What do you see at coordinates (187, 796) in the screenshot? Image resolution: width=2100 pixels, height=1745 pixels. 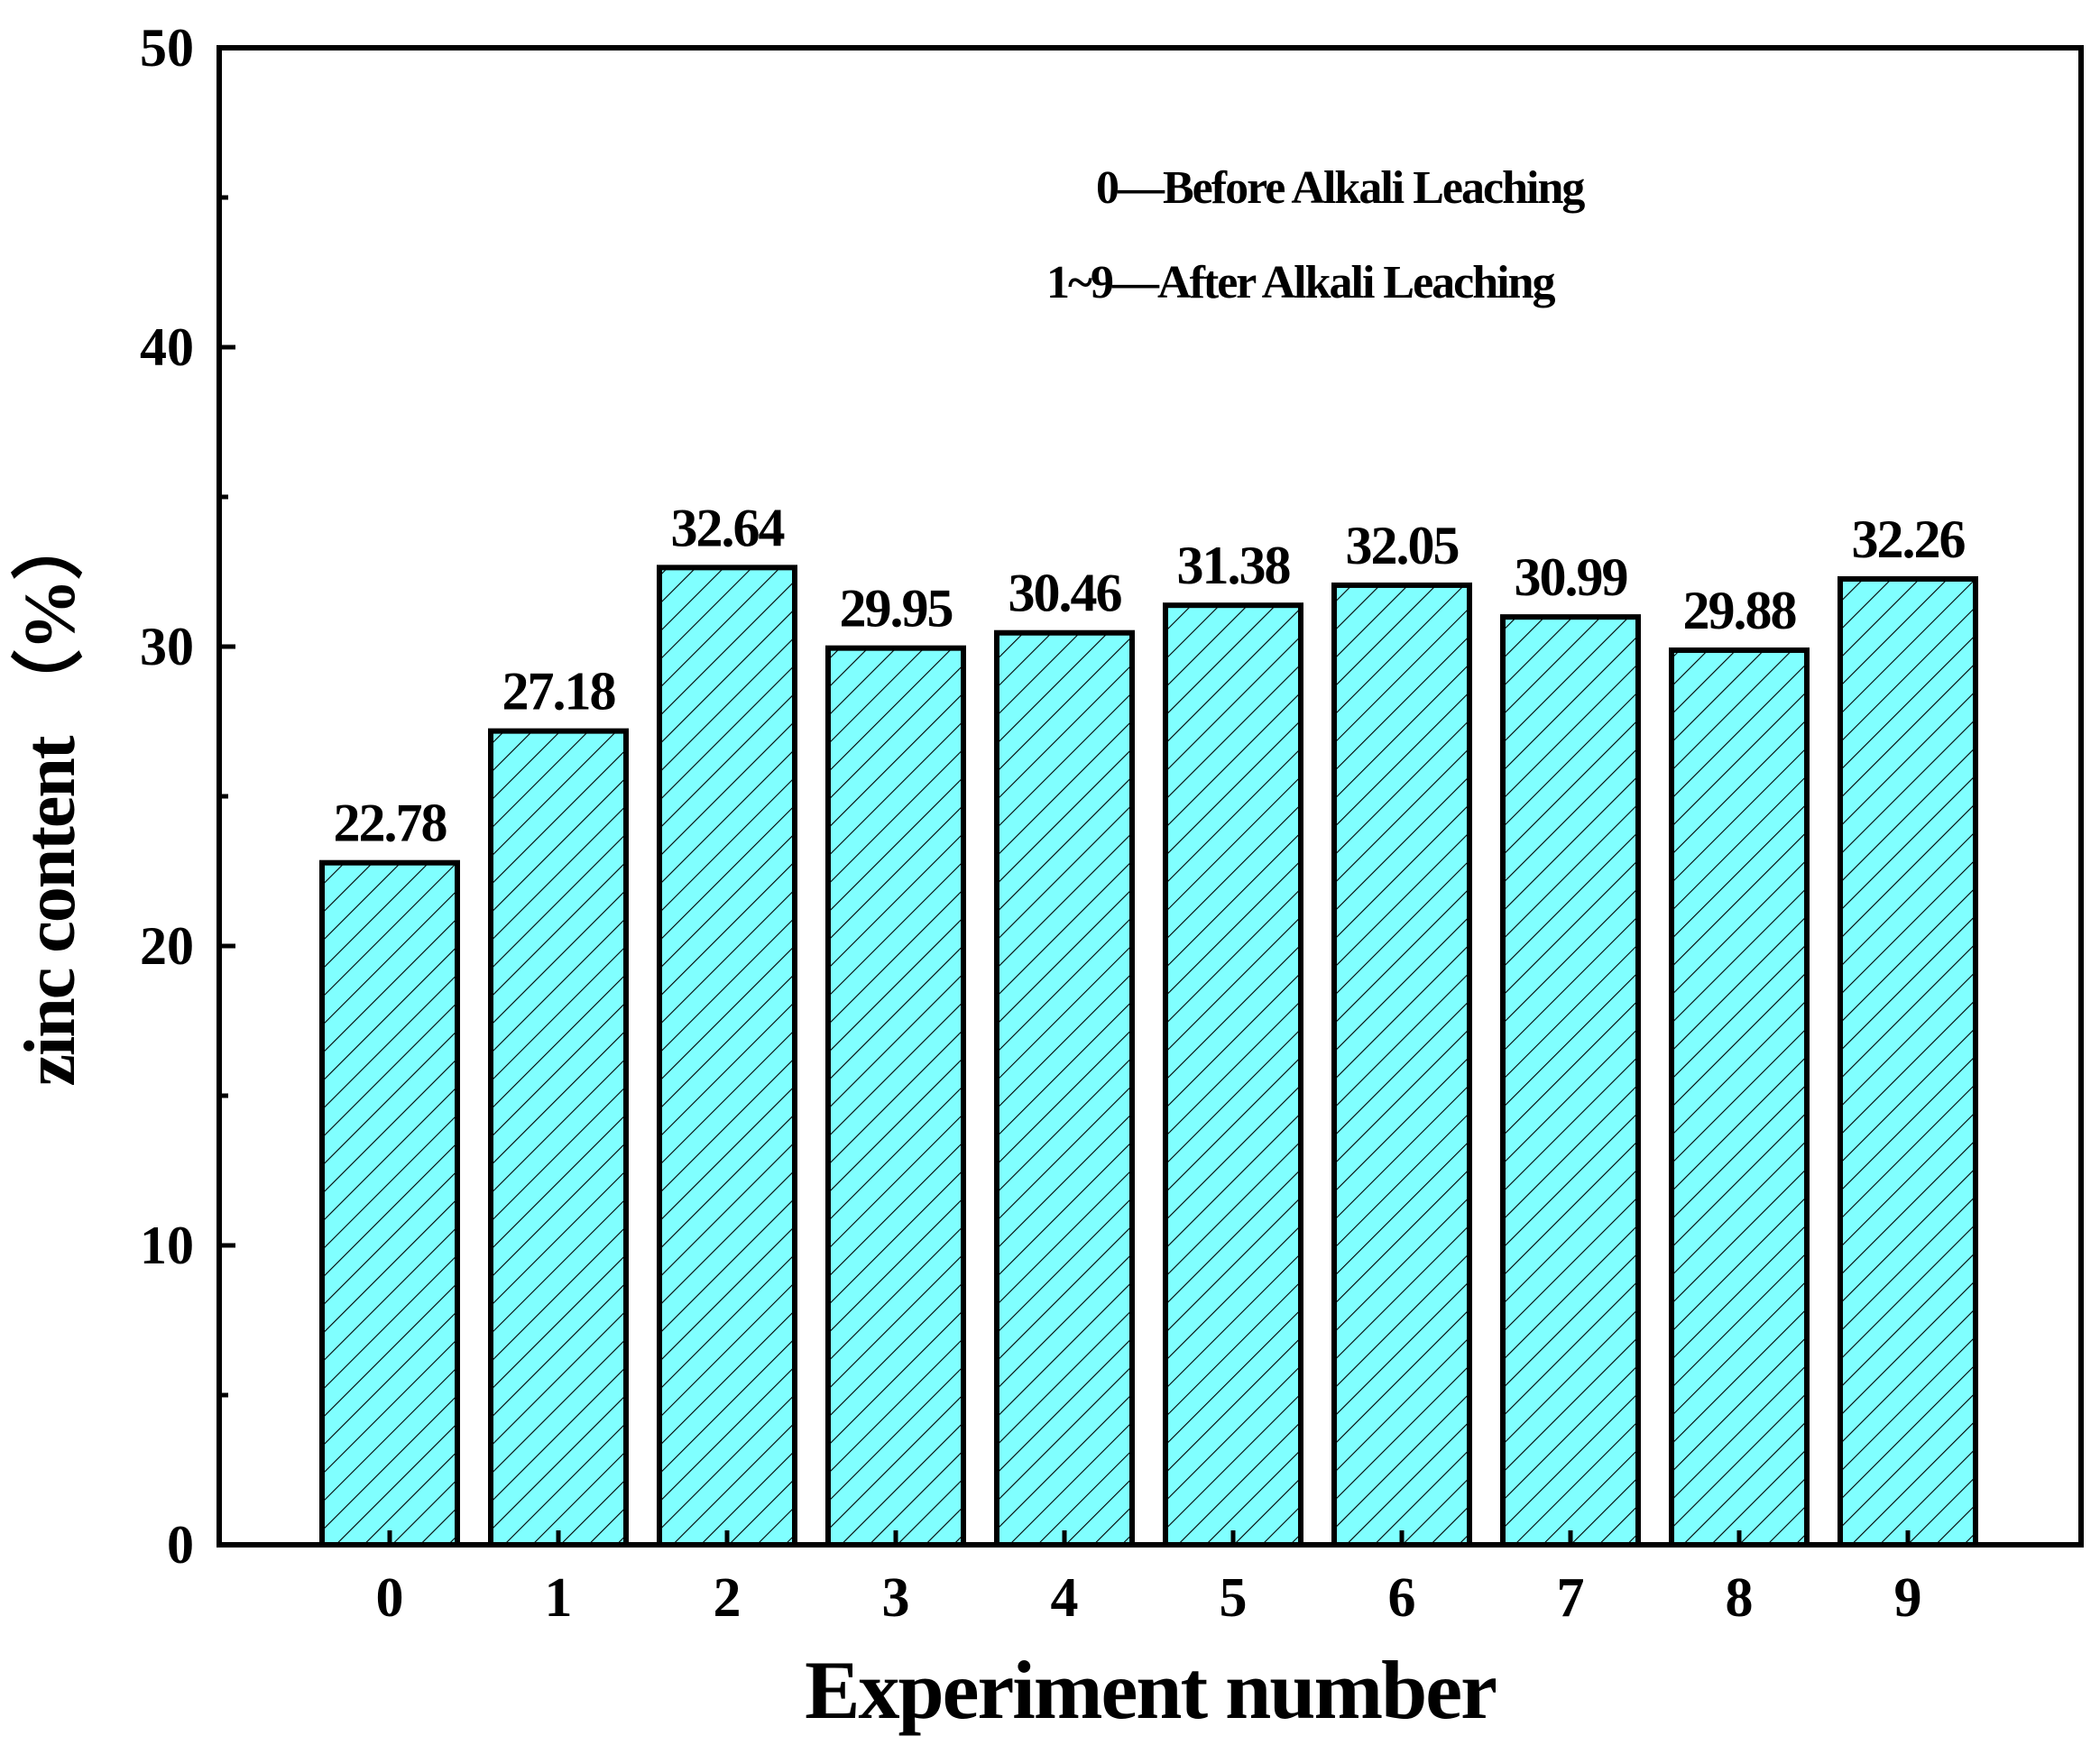 I see `y-axis-ticks: 0 10 20 30 40 50` at bounding box center [187, 796].